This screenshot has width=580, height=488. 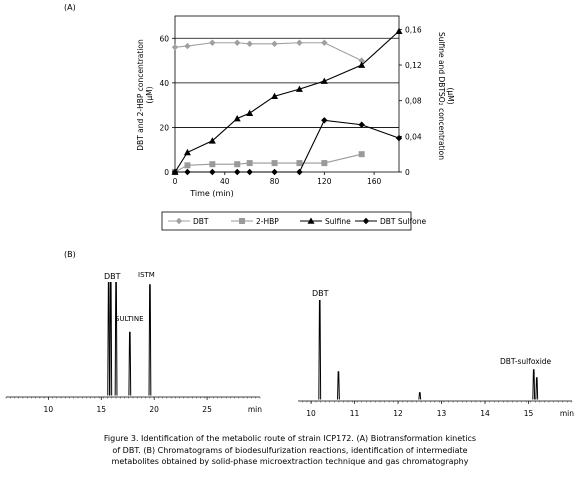 I want to click on panel-a-plot-frame, so click(x=287, y=94).